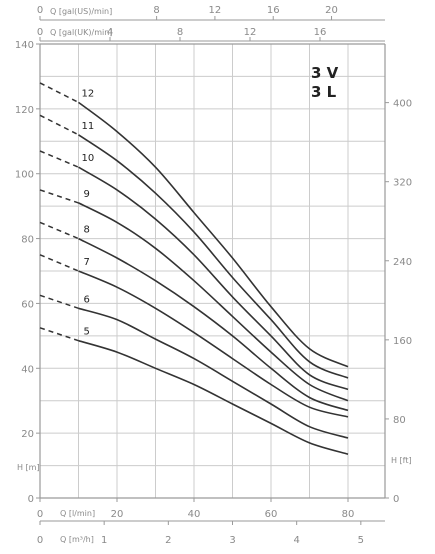 The width and height of the screenshot is (435, 554). Describe the element at coordinates (180, 32) in the screenshot. I see `top-axis-galuk-tick-label: 8` at that location.